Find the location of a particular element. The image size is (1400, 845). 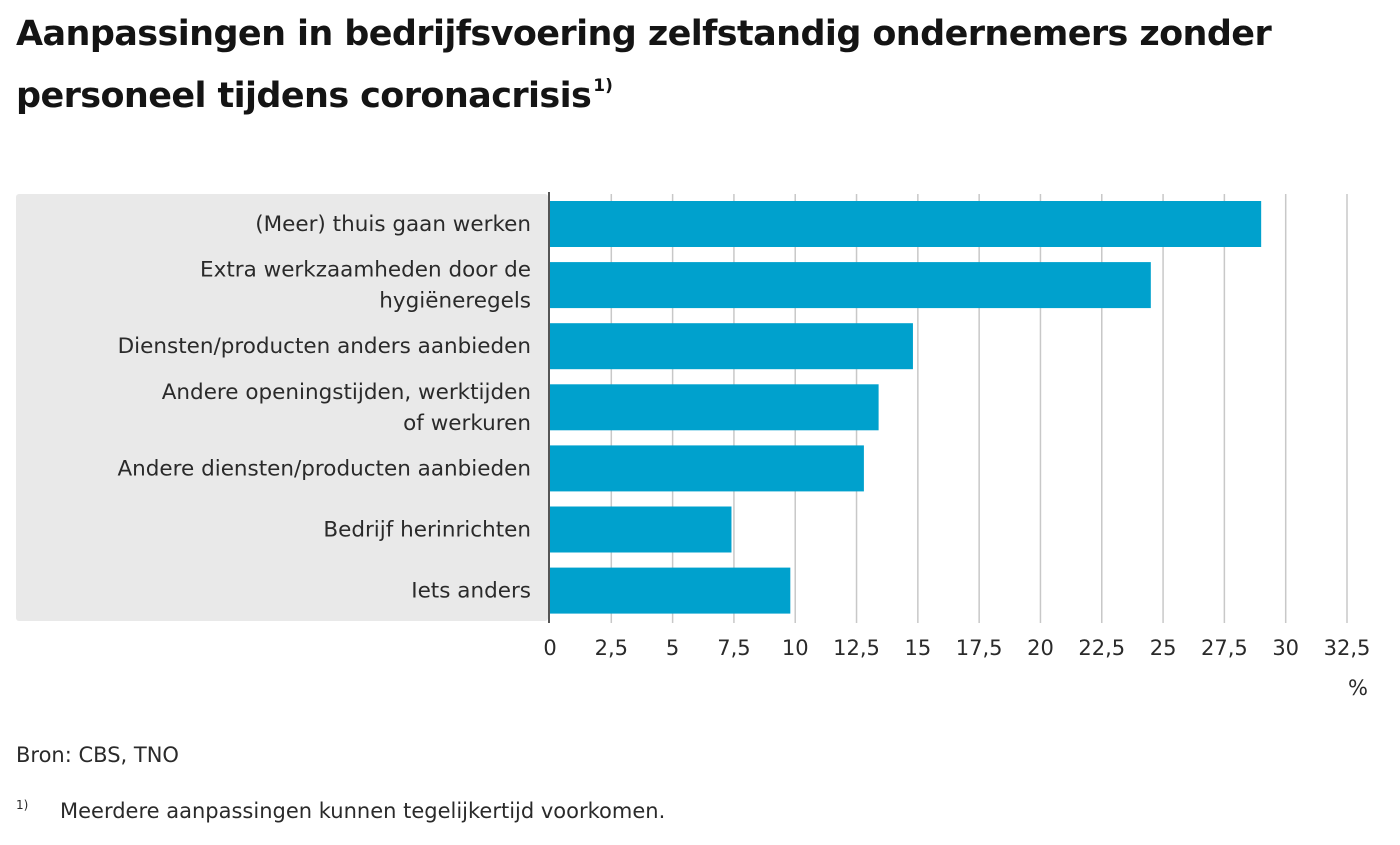

x-tick-label: 25 is located at coordinates (1163, 648).